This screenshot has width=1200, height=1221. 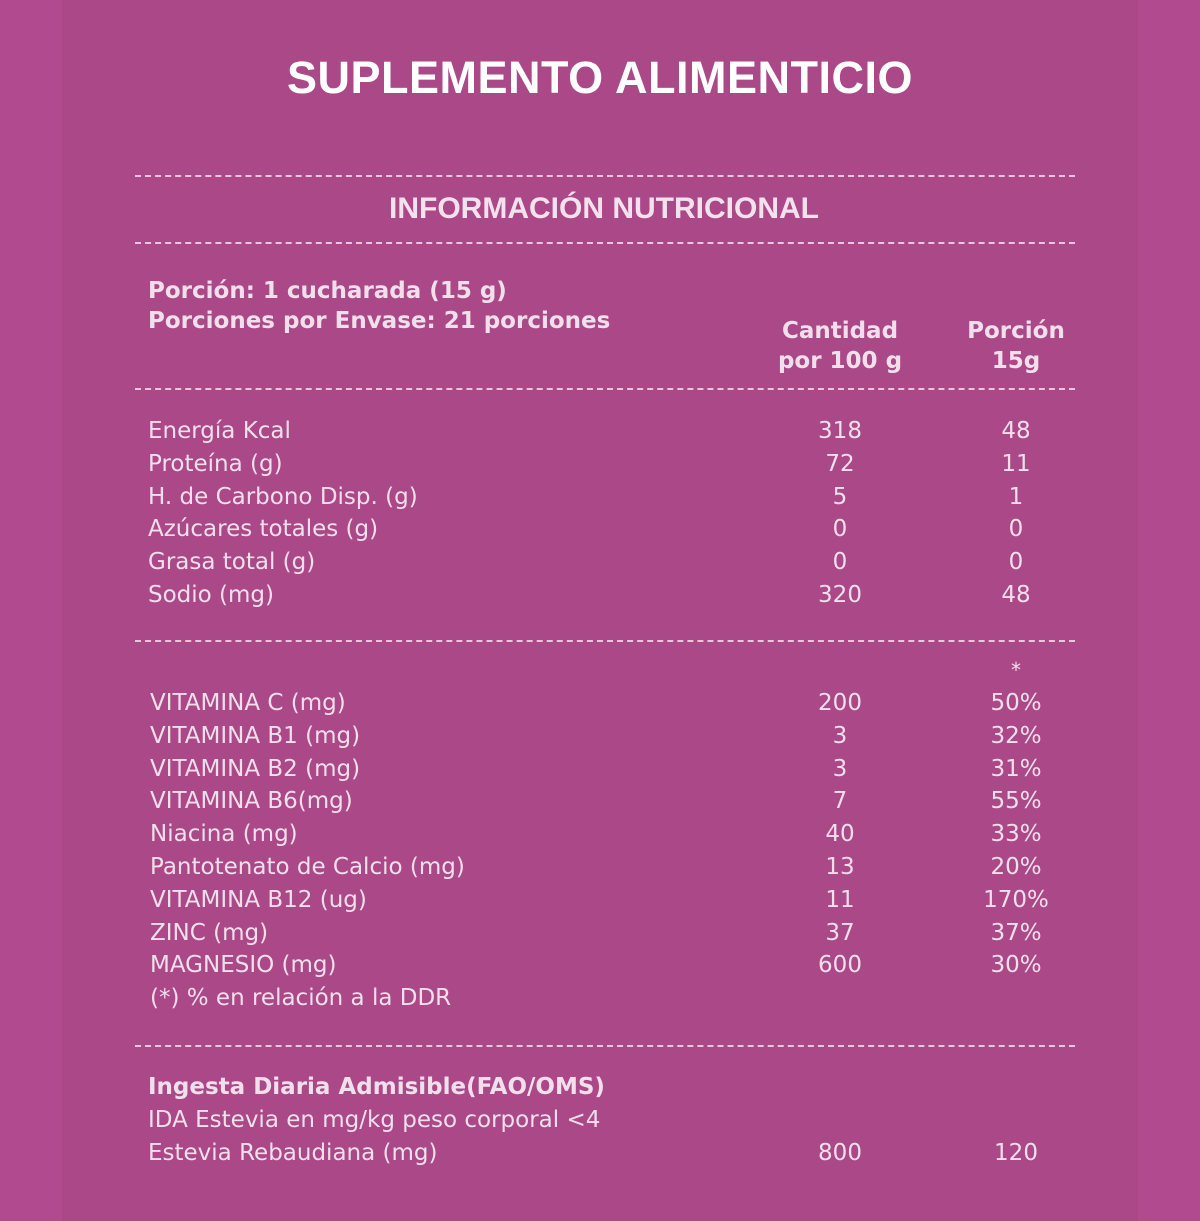 I want to click on vitamins-row-per100: 11, so click(x=840, y=899).